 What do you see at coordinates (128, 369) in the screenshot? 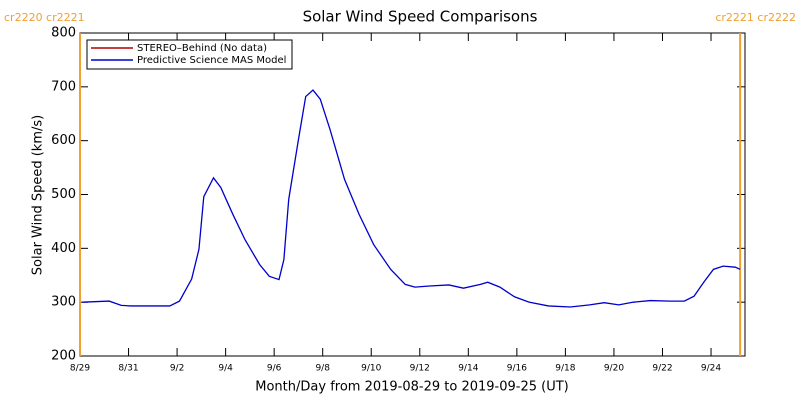
I see `x-tick-label: 8/31` at bounding box center [128, 369].